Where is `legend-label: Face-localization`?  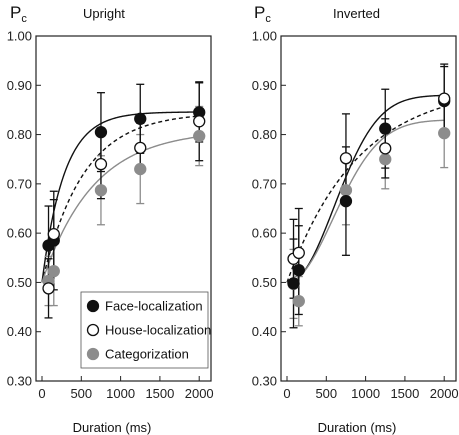 legend-label: Face-localization is located at coordinates (154, 306).